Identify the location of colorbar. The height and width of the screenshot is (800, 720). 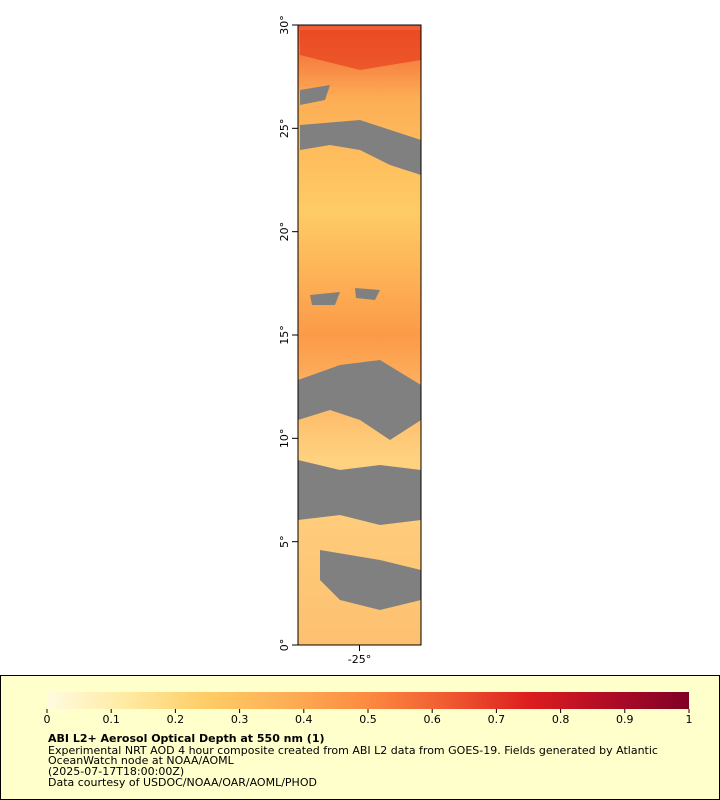
(368, 700).